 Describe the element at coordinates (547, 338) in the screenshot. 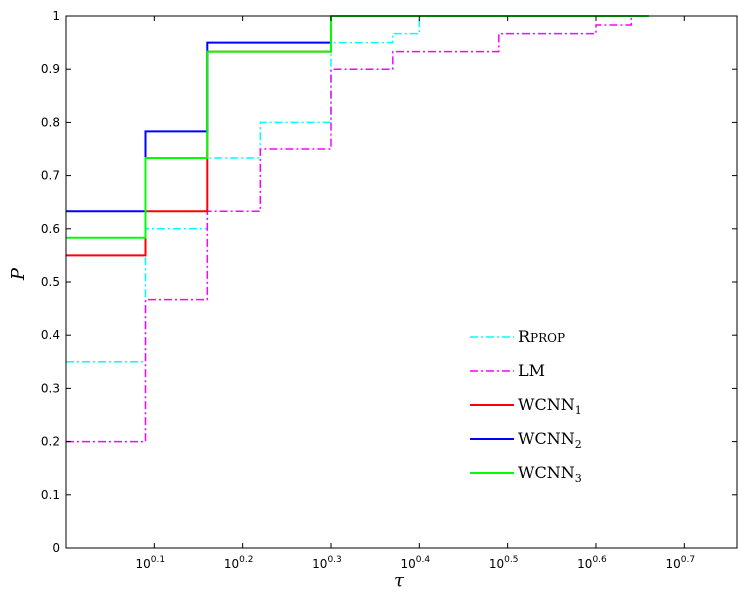

I see `legend-label-smallcaps: PROP` at that location.